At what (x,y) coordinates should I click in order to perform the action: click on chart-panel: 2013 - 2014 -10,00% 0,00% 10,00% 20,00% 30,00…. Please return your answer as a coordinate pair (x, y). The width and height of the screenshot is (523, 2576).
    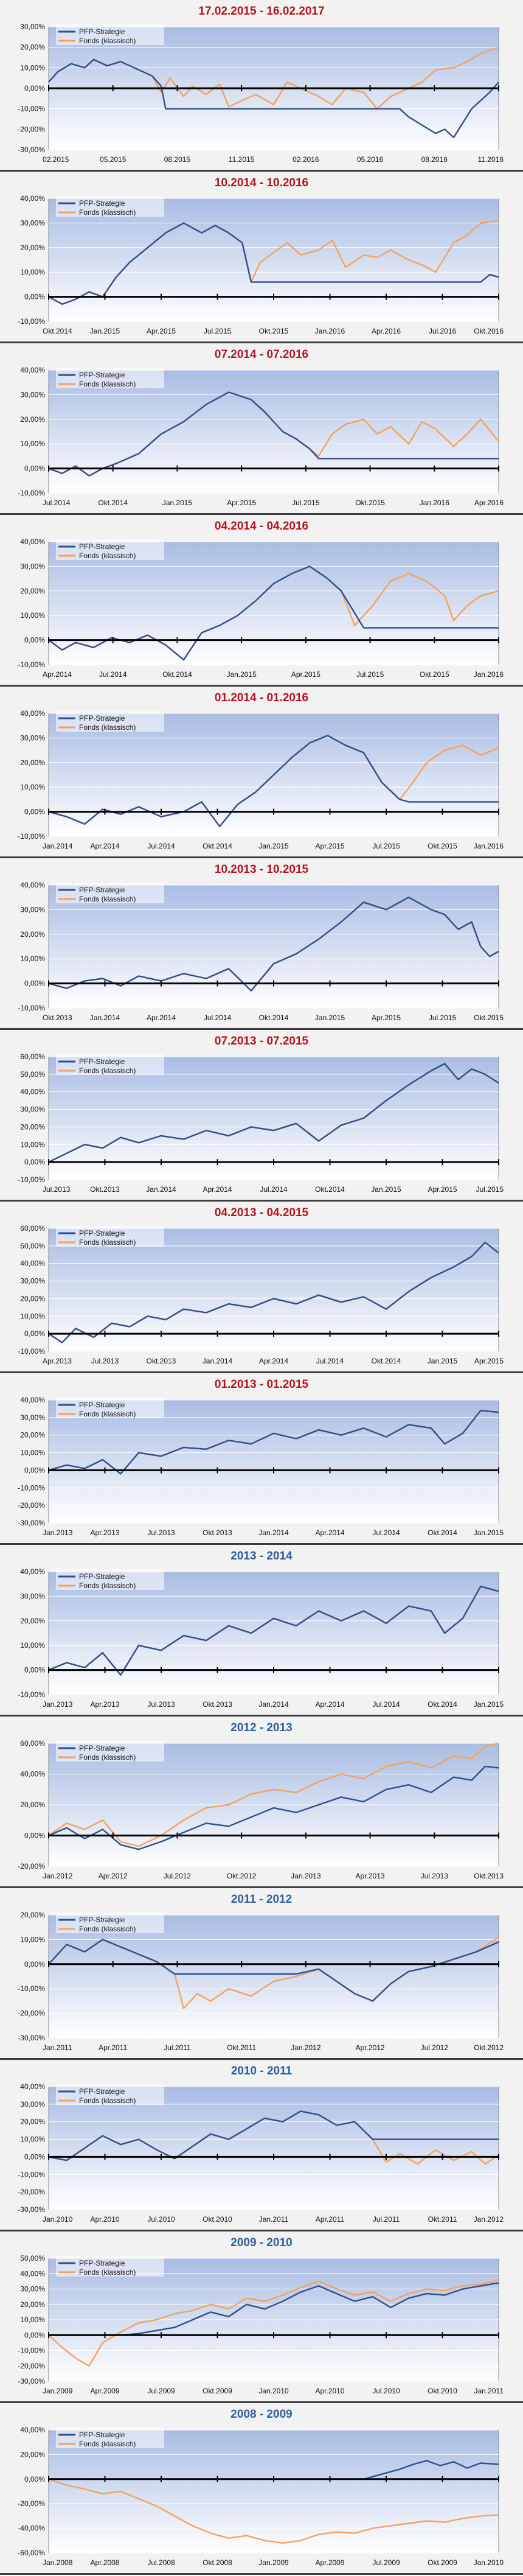
    Looking at the image, I should click on (261, 1631).